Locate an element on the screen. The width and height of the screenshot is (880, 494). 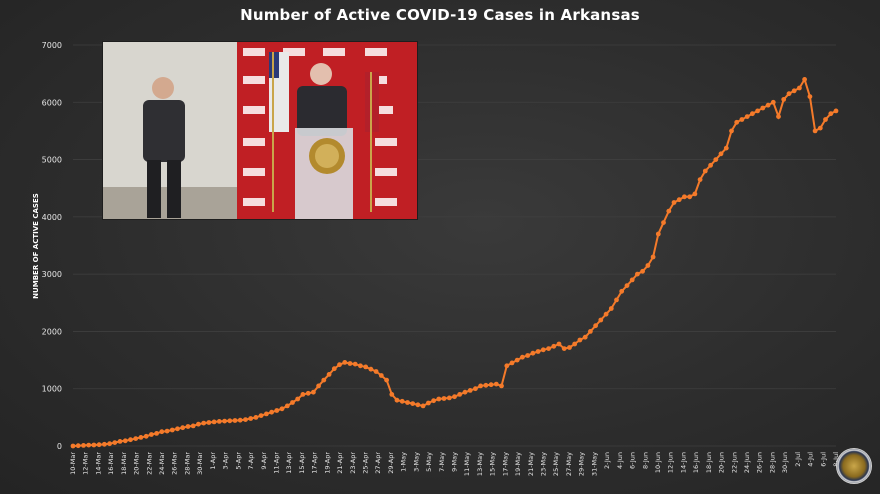
x-tick-label: 15-Apr is located at coordinates (302, 463).